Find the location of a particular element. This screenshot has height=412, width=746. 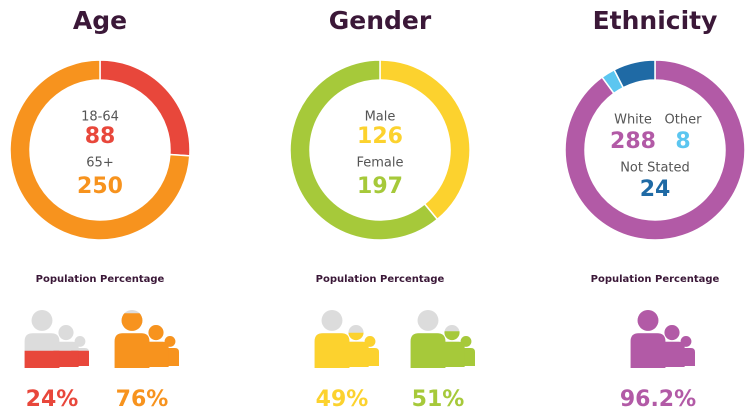

category-value: 288 is located at coordinates (633, 141).